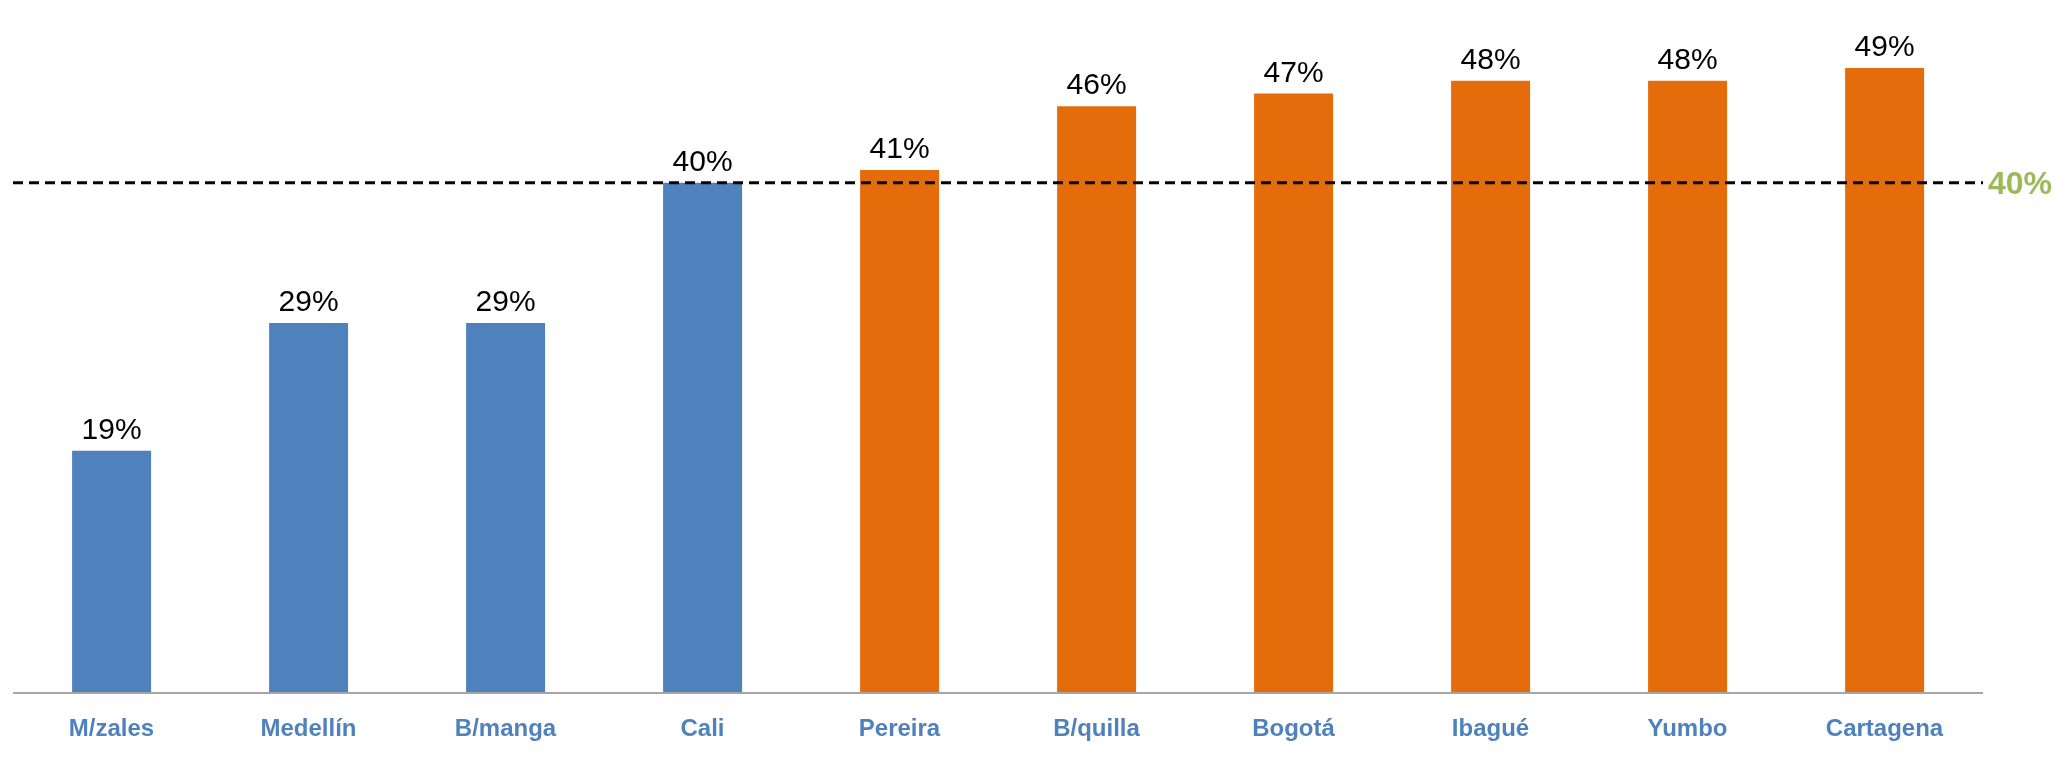 The height and width of the screenshot is (777, 2069). I want to click on x-tick-label: M/zales, so click(111, 728).